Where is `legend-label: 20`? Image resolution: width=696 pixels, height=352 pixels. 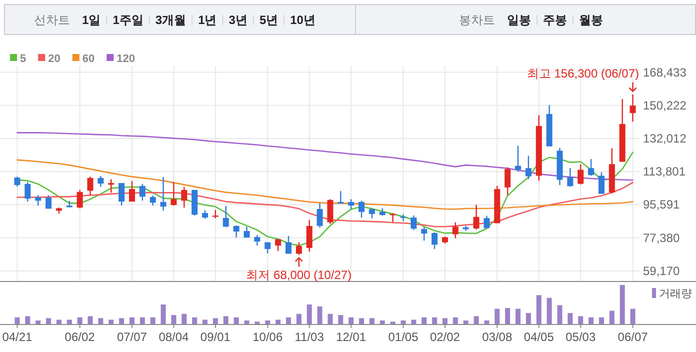
legend-label: 20 is located at coordinates (54, 59).